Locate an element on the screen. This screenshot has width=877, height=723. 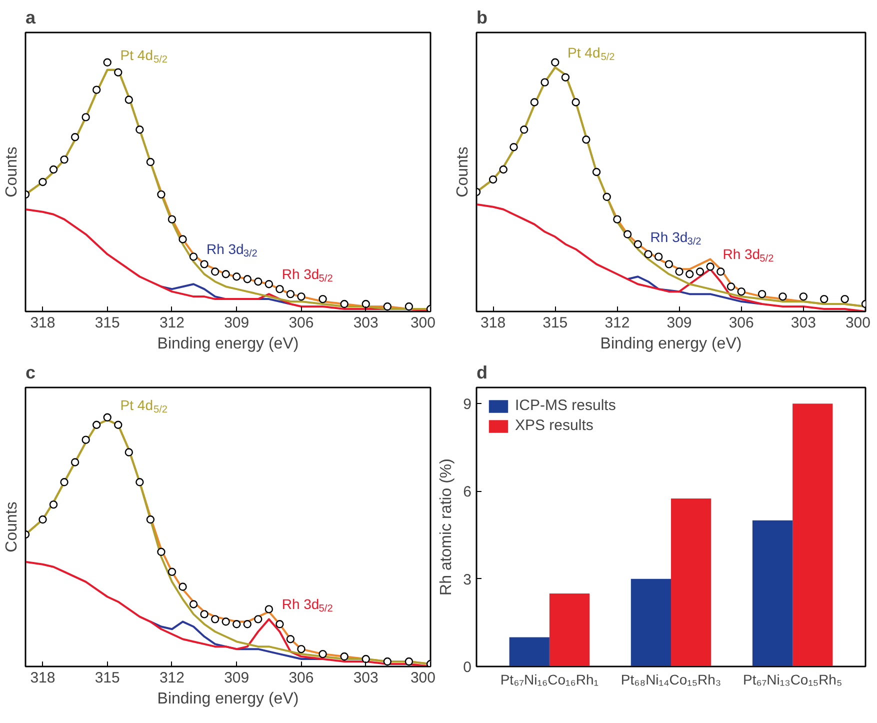
y-axis-title: Rh atomic ratio (%) is located at coordinates (447, 527).